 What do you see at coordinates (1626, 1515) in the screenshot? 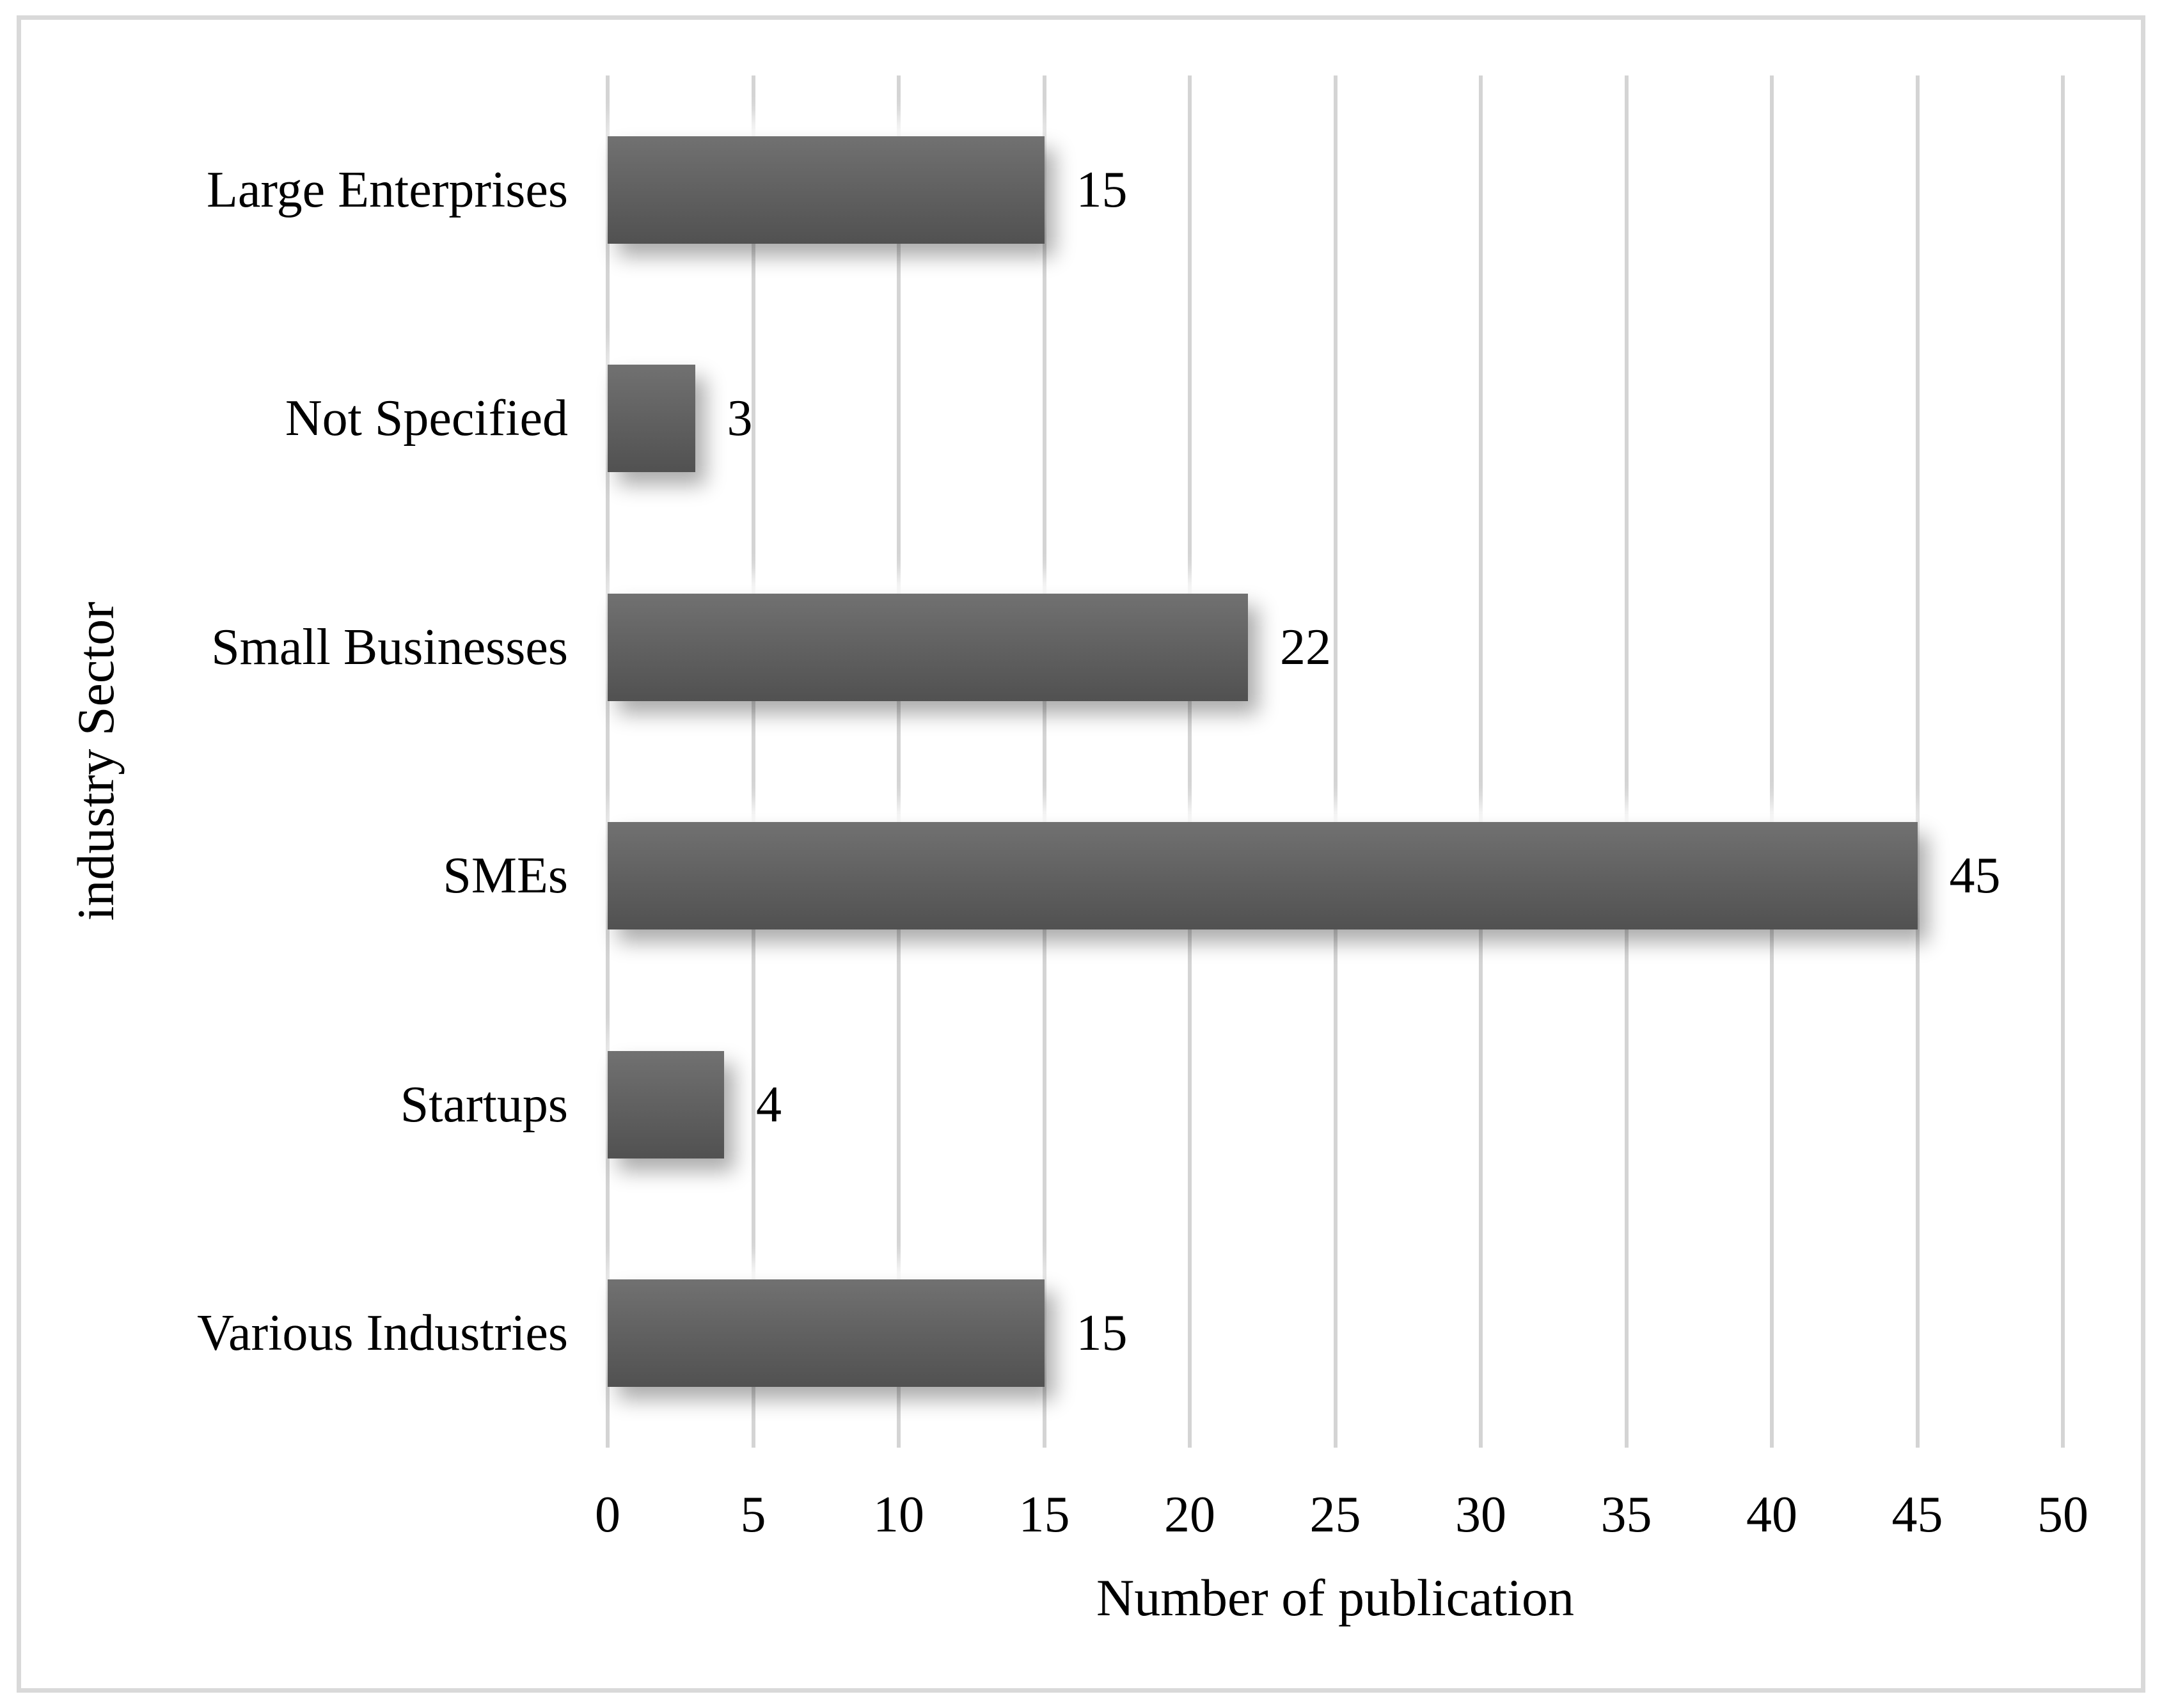
I see `x-tick-label: 35` at bounding box center [1626, 1515].